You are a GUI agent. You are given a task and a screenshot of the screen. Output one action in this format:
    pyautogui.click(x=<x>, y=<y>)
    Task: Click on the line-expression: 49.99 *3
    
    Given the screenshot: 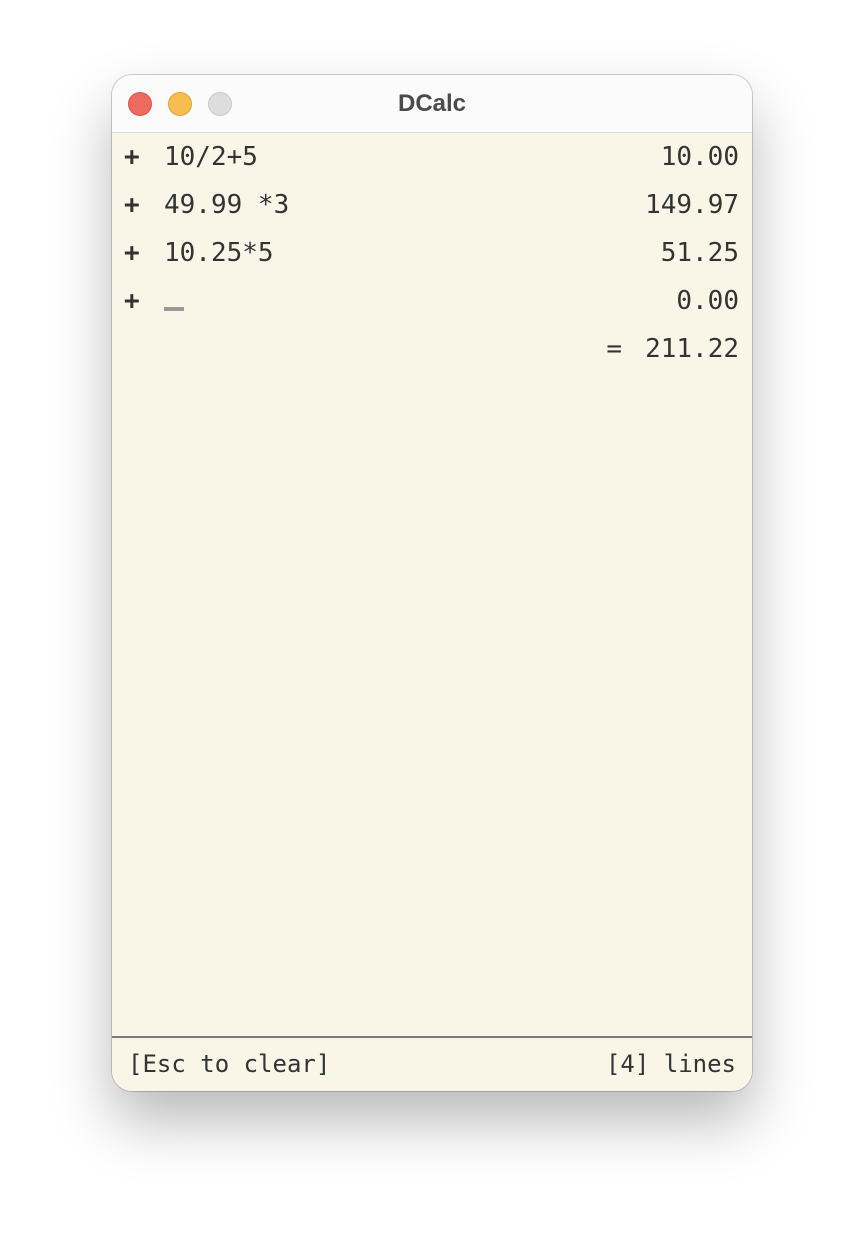 What is the action you would take?
    pyautogui.click(x=227, y=205)
    